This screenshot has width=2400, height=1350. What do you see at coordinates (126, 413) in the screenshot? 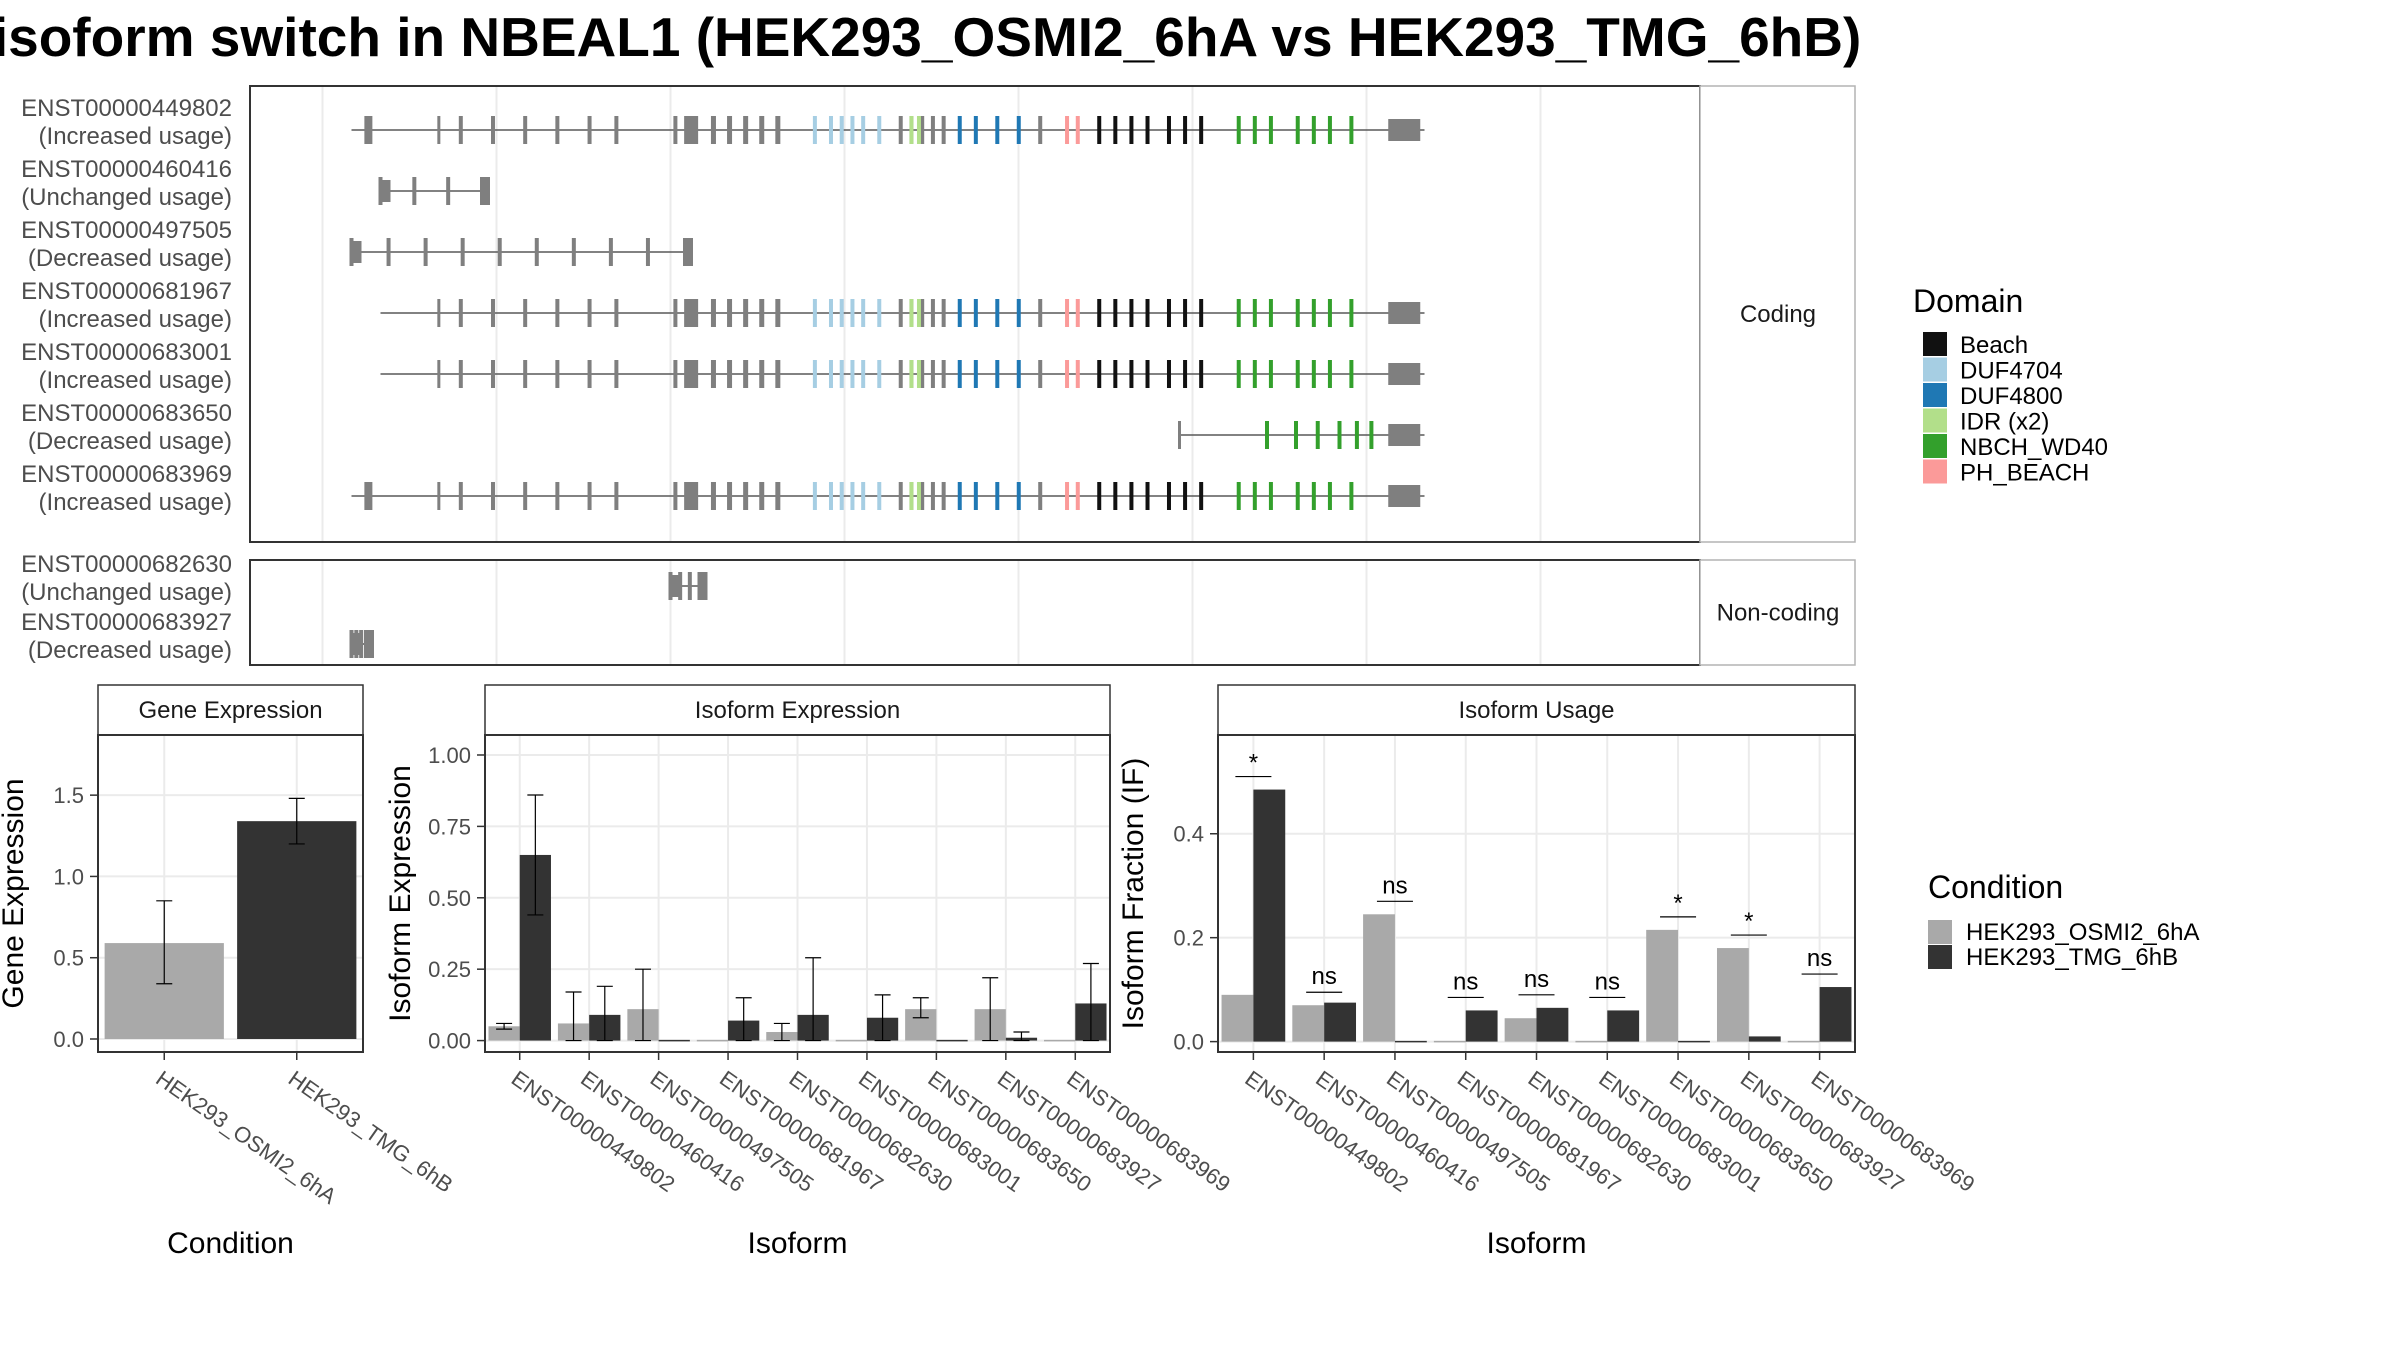
I see `transcript-id-label: ENST00000683650` at bounding box center [126, 413].